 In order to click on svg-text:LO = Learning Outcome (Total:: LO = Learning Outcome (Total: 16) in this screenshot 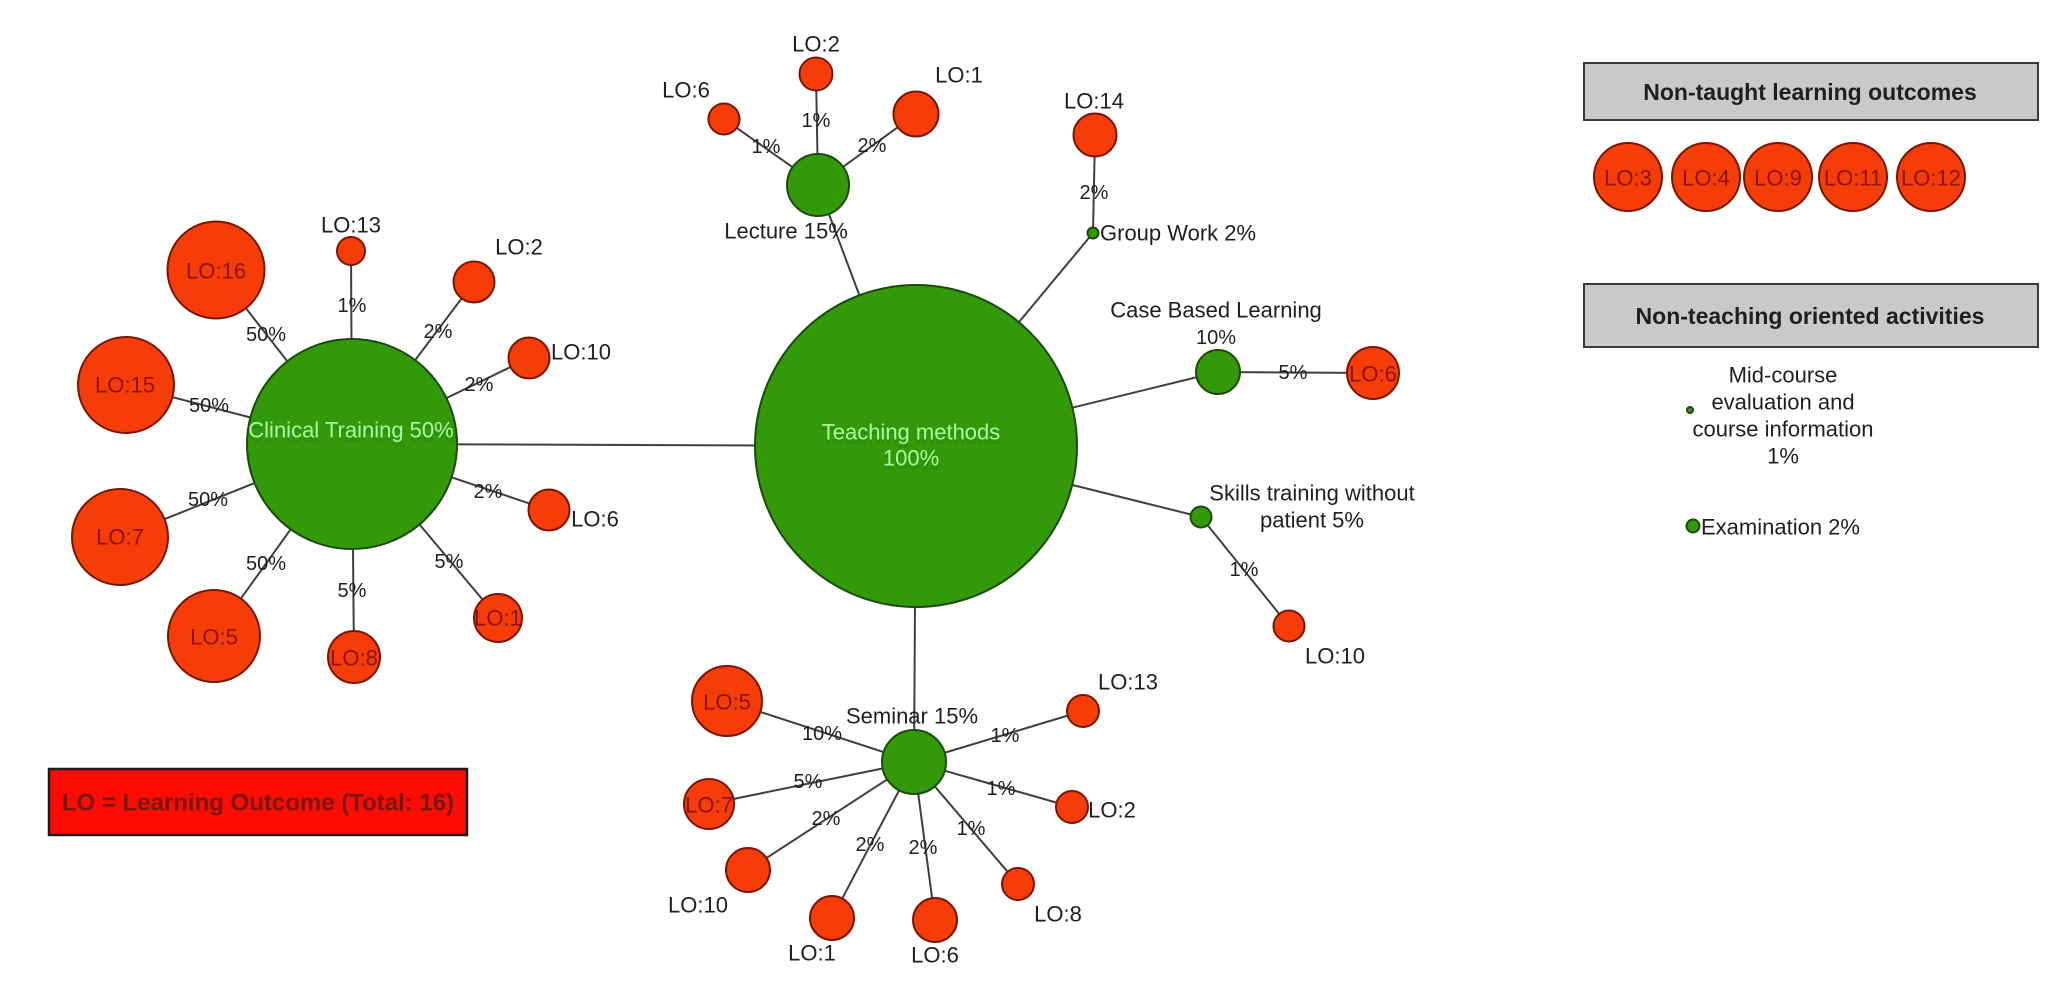, I will do `click(258, 803)`.